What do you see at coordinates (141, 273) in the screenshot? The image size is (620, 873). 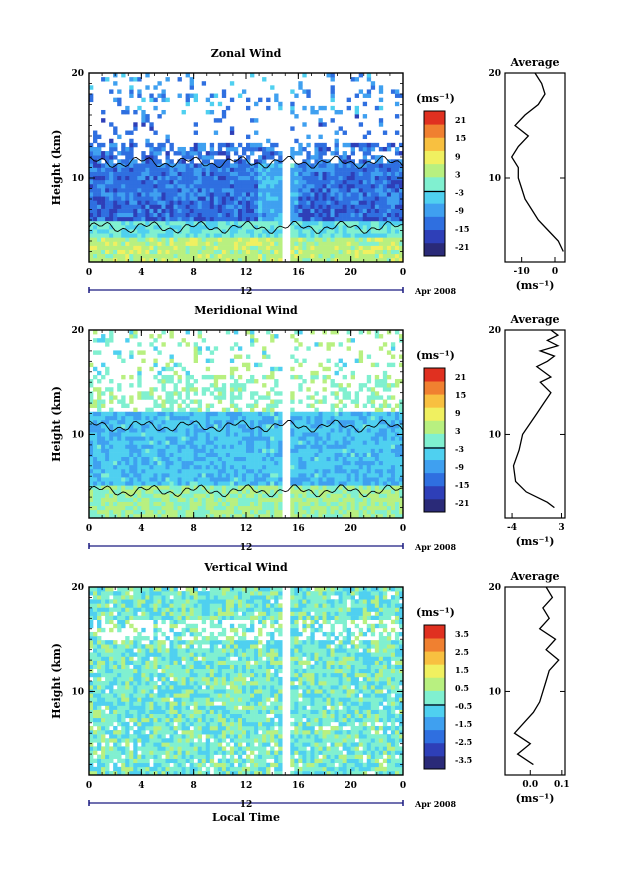 I see `x-tick-label: 4` at bounding box center [141, 273].